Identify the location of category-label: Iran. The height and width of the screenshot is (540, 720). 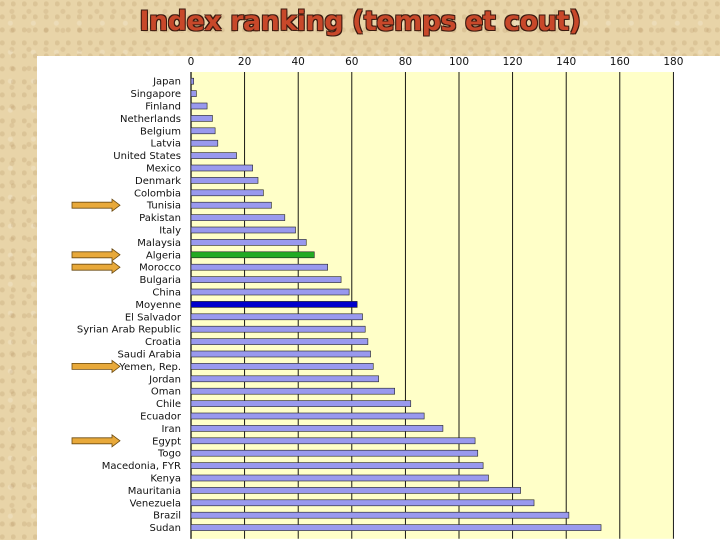
(171, 429).